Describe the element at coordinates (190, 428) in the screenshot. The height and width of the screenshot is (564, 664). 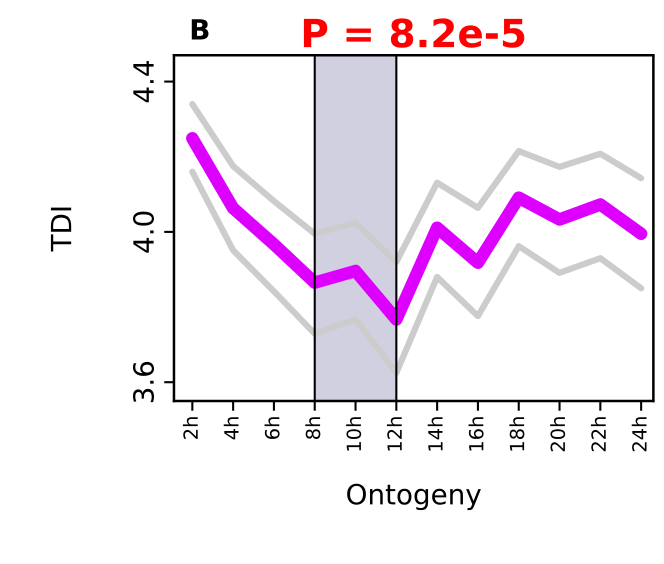
I see `x-tick-label: 2h` at that location.